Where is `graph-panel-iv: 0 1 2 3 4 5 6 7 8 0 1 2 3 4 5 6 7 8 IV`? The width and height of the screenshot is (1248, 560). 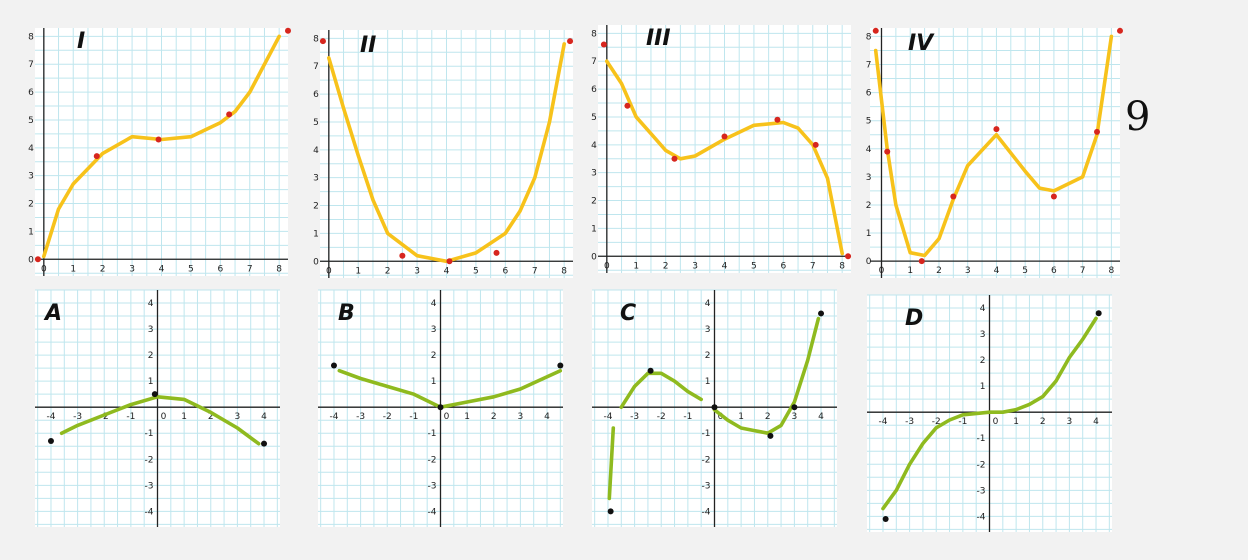
graph-panel-iv: 0 1 2 3 4 5 6 7 8 0 1 2 3 4 5 6 7 8 IV is located at coordinates (994, 152).